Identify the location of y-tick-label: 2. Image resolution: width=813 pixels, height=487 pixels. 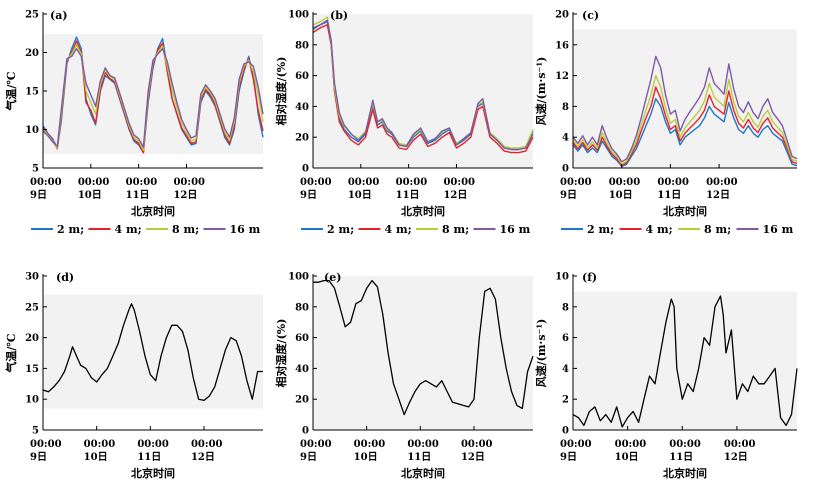
(565, 400).